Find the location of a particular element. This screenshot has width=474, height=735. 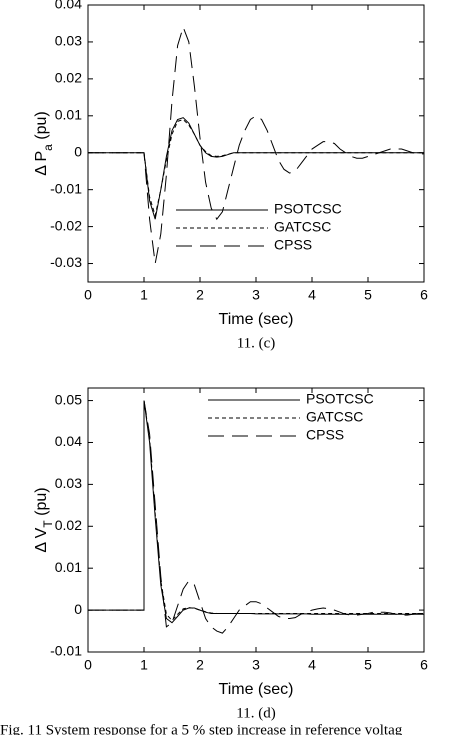

y-axis-label-part: Δ V is located at coordinates (41, 539).